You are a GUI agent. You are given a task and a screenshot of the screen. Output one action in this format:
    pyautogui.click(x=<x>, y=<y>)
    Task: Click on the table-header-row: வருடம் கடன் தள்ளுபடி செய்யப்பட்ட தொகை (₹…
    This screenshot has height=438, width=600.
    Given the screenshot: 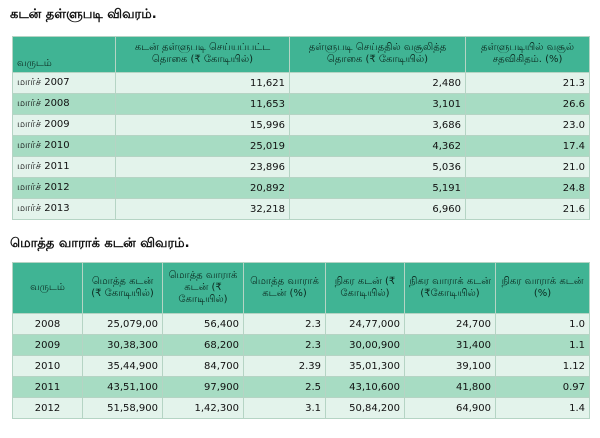 What is the action you would take?
    pyautogui.click(x=301, y=54)
    